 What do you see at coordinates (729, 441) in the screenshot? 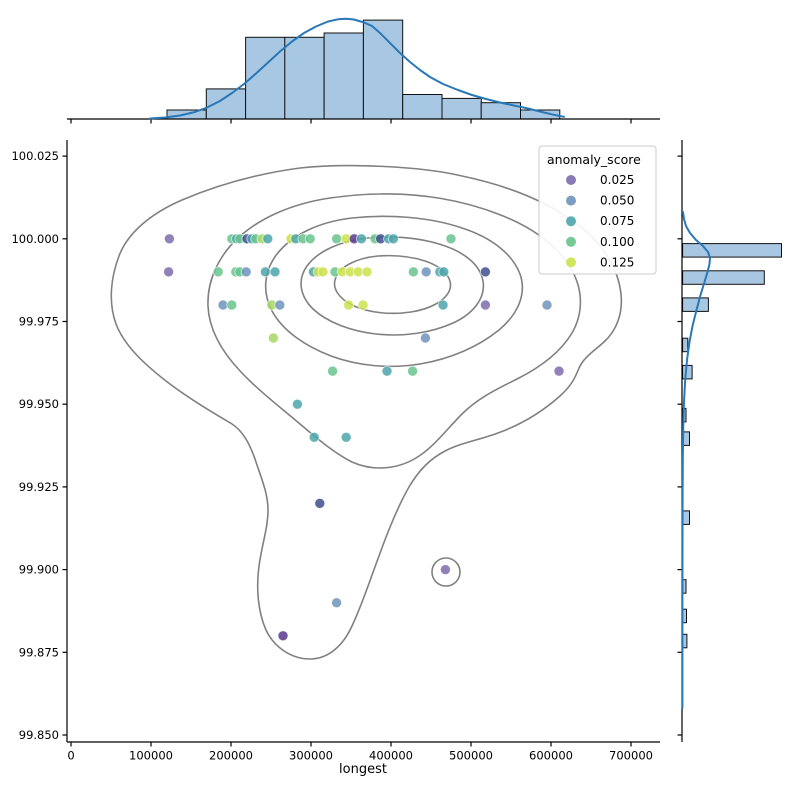
I see `right-marginal-histogram` at bounding box center [729, 441].